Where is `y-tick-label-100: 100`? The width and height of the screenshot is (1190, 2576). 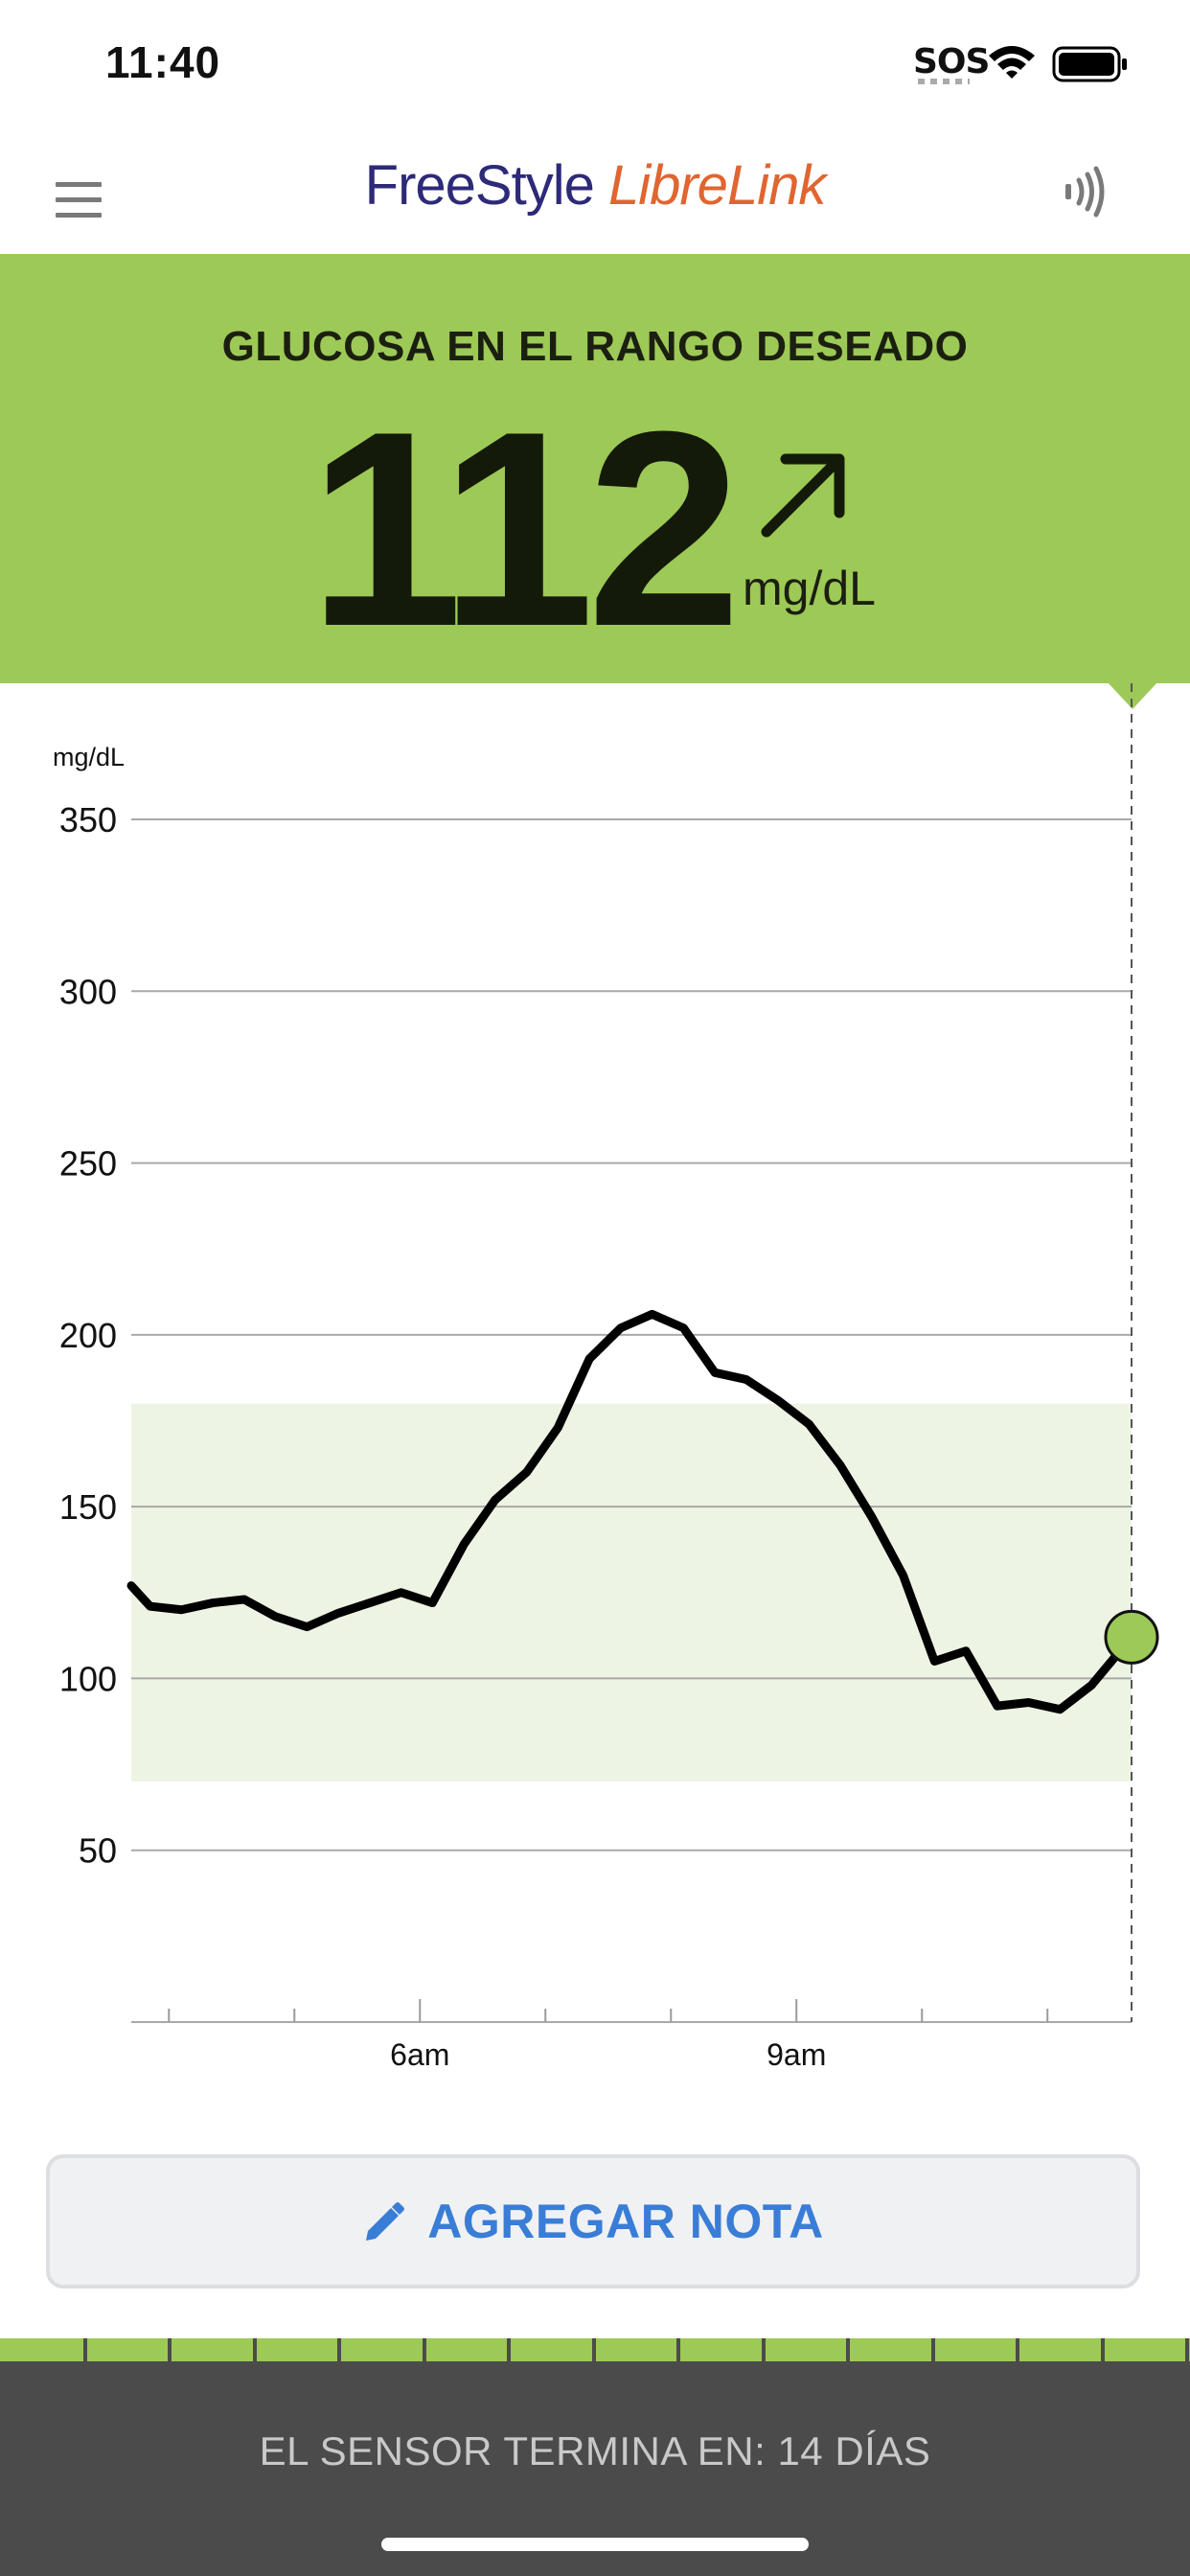 y-tick-label-100: 100 is located at coordinates (88, 1678).